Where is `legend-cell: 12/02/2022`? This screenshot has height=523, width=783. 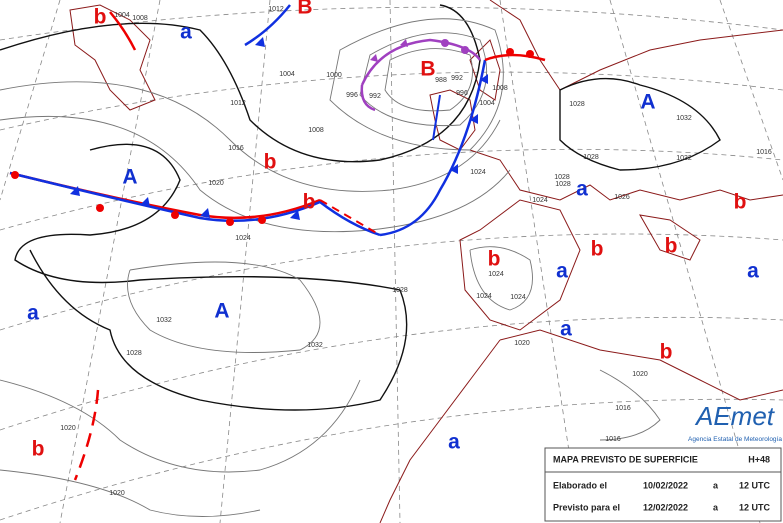
legend-cell: 12/02/2022 is located at coordinates (665, 507).